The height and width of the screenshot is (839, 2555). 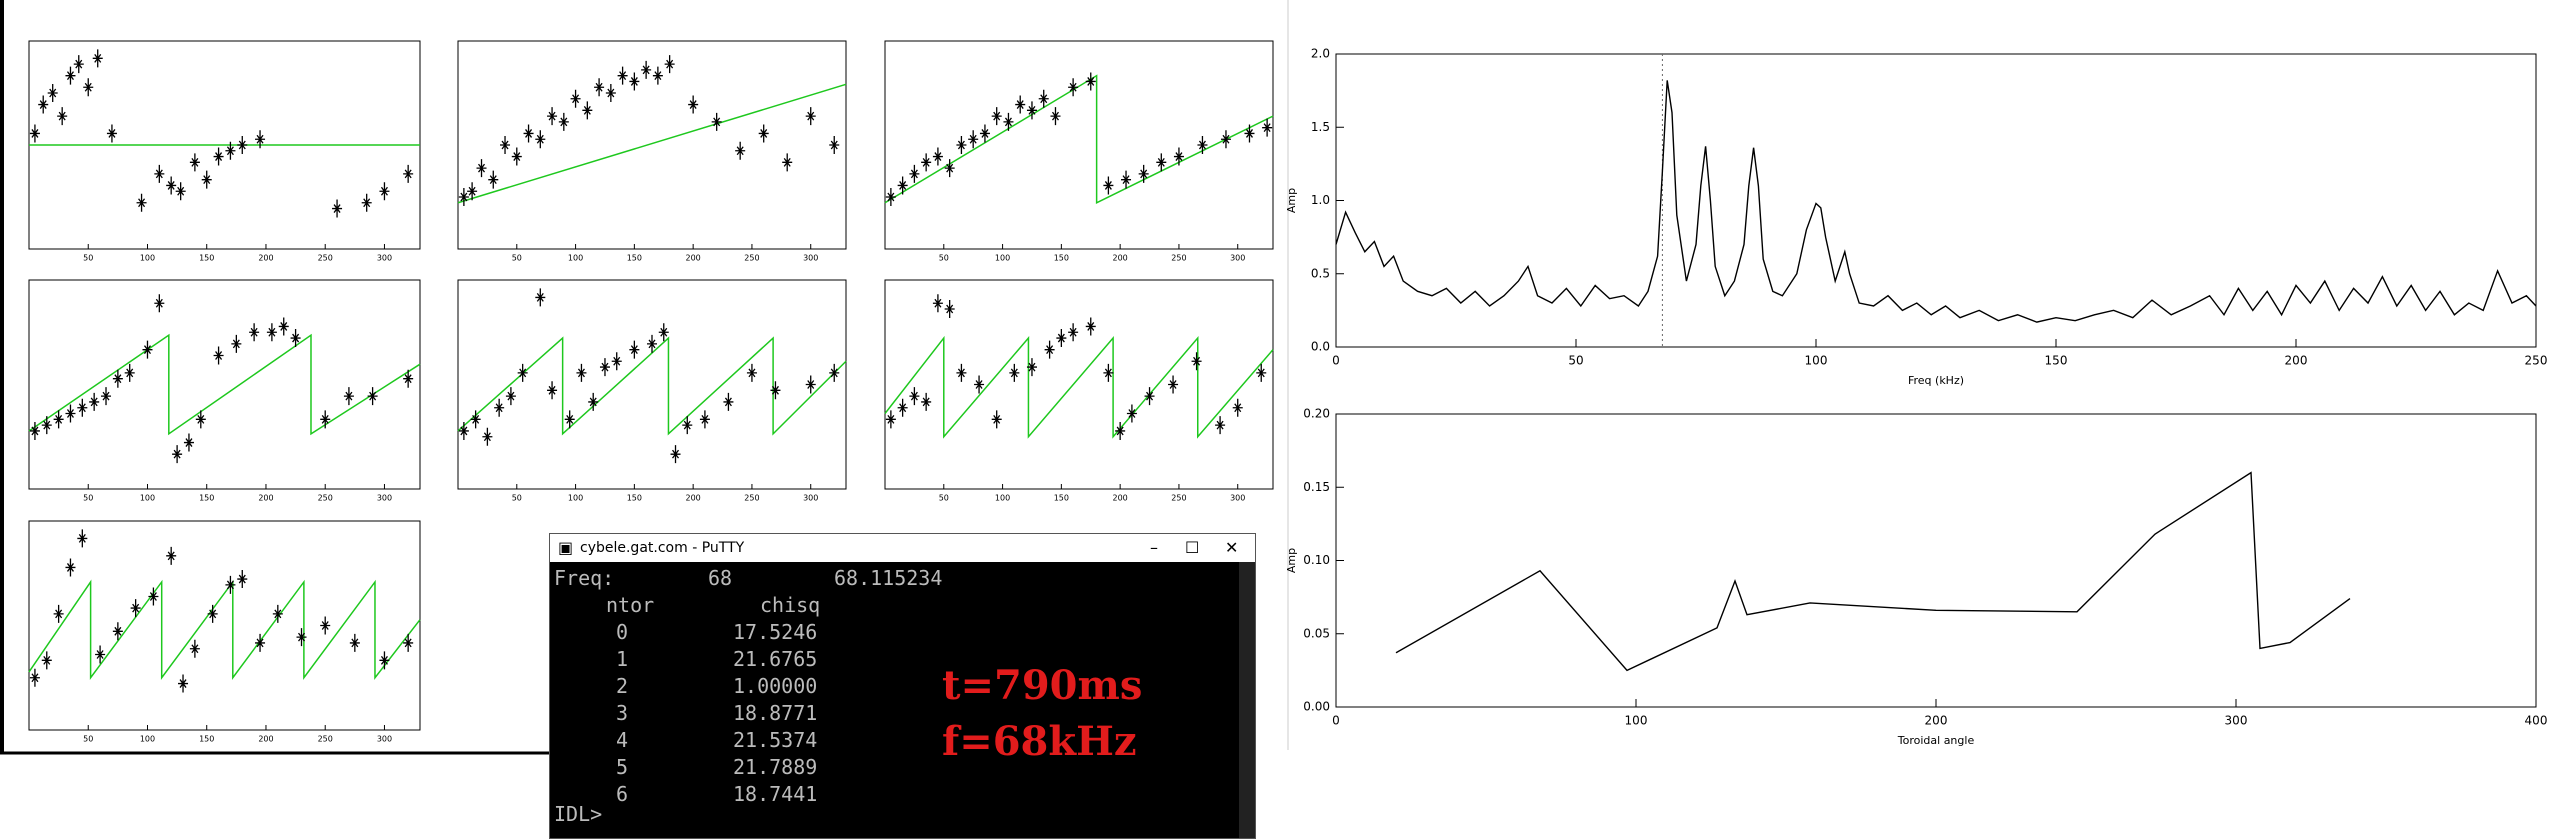 I want to click on x-tick-label: 250, so click(x=325, y=739).